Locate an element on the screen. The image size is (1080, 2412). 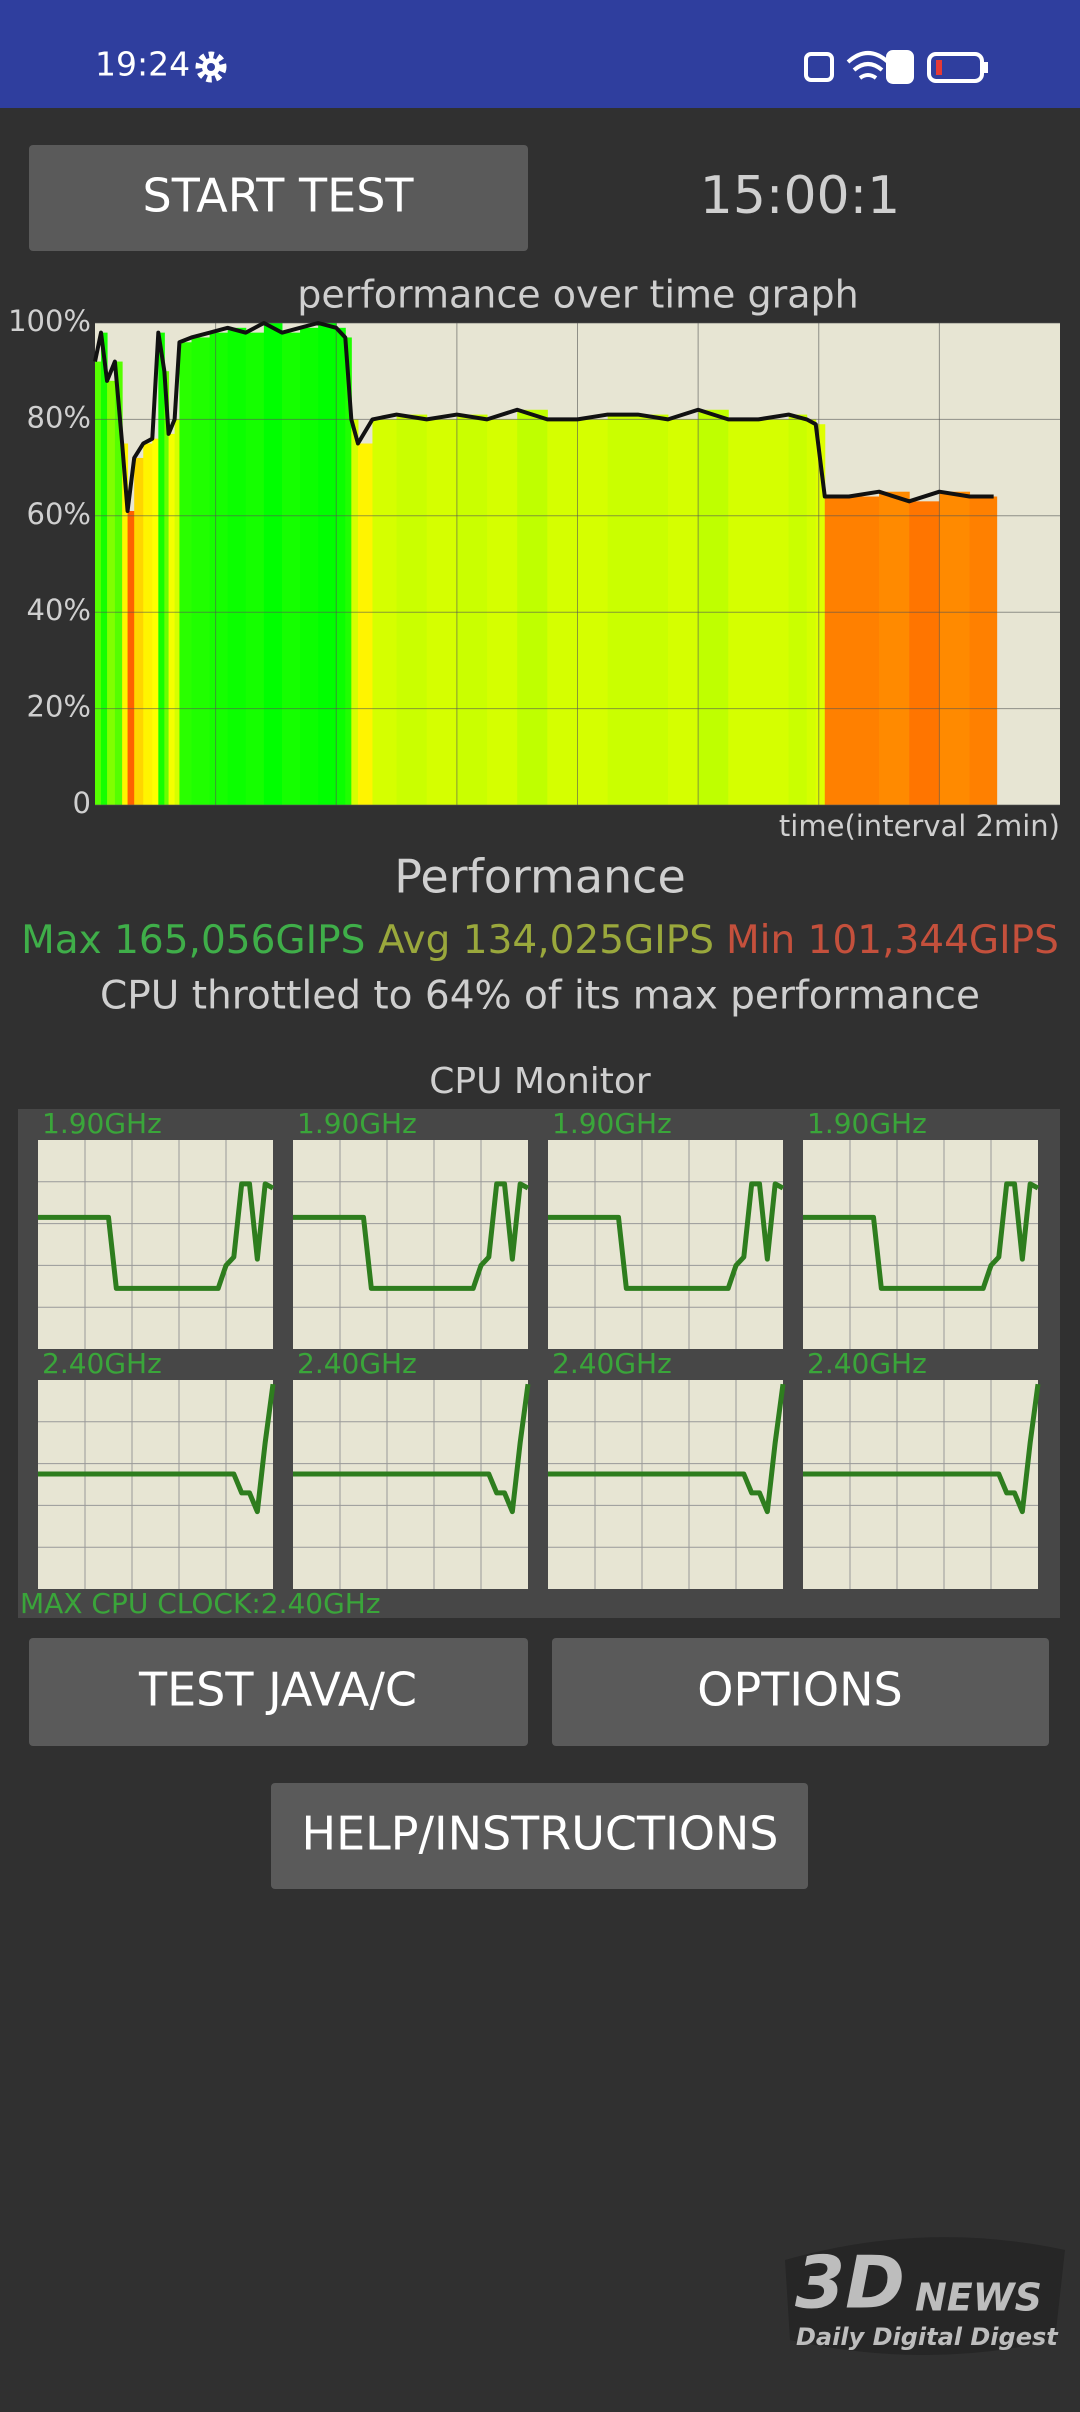
watermark: 3D NEWS Daily Digital Digest is located at coordinates (925, 2296).